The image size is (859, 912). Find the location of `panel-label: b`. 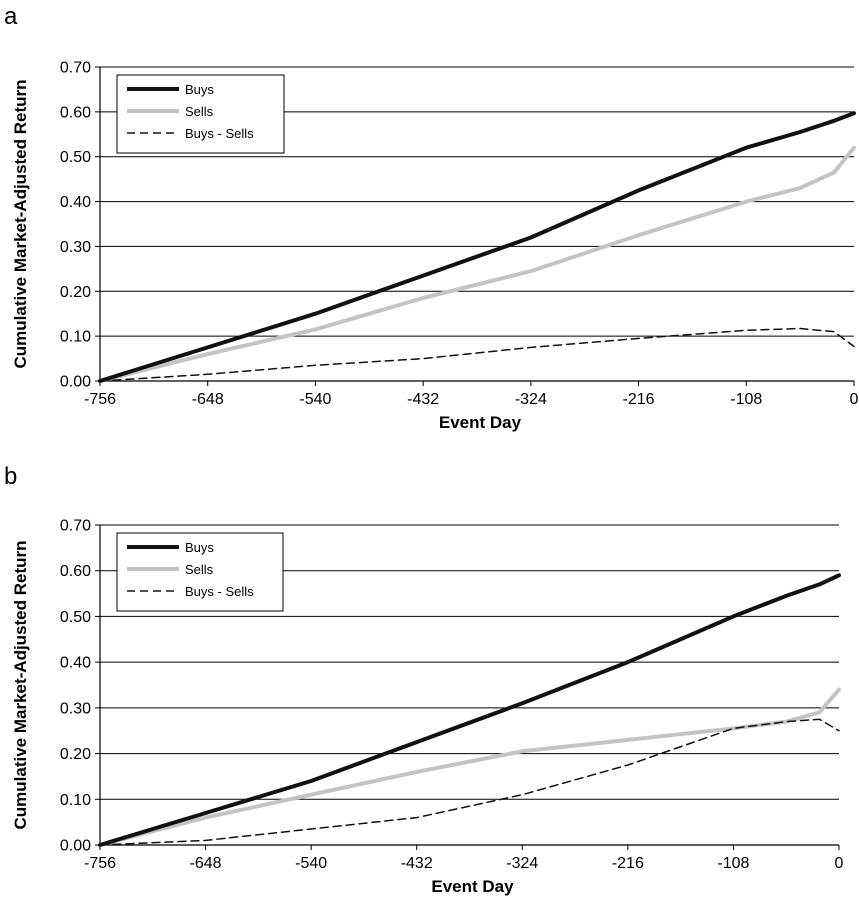

panel-label: b is located at coordinates (10, 476).